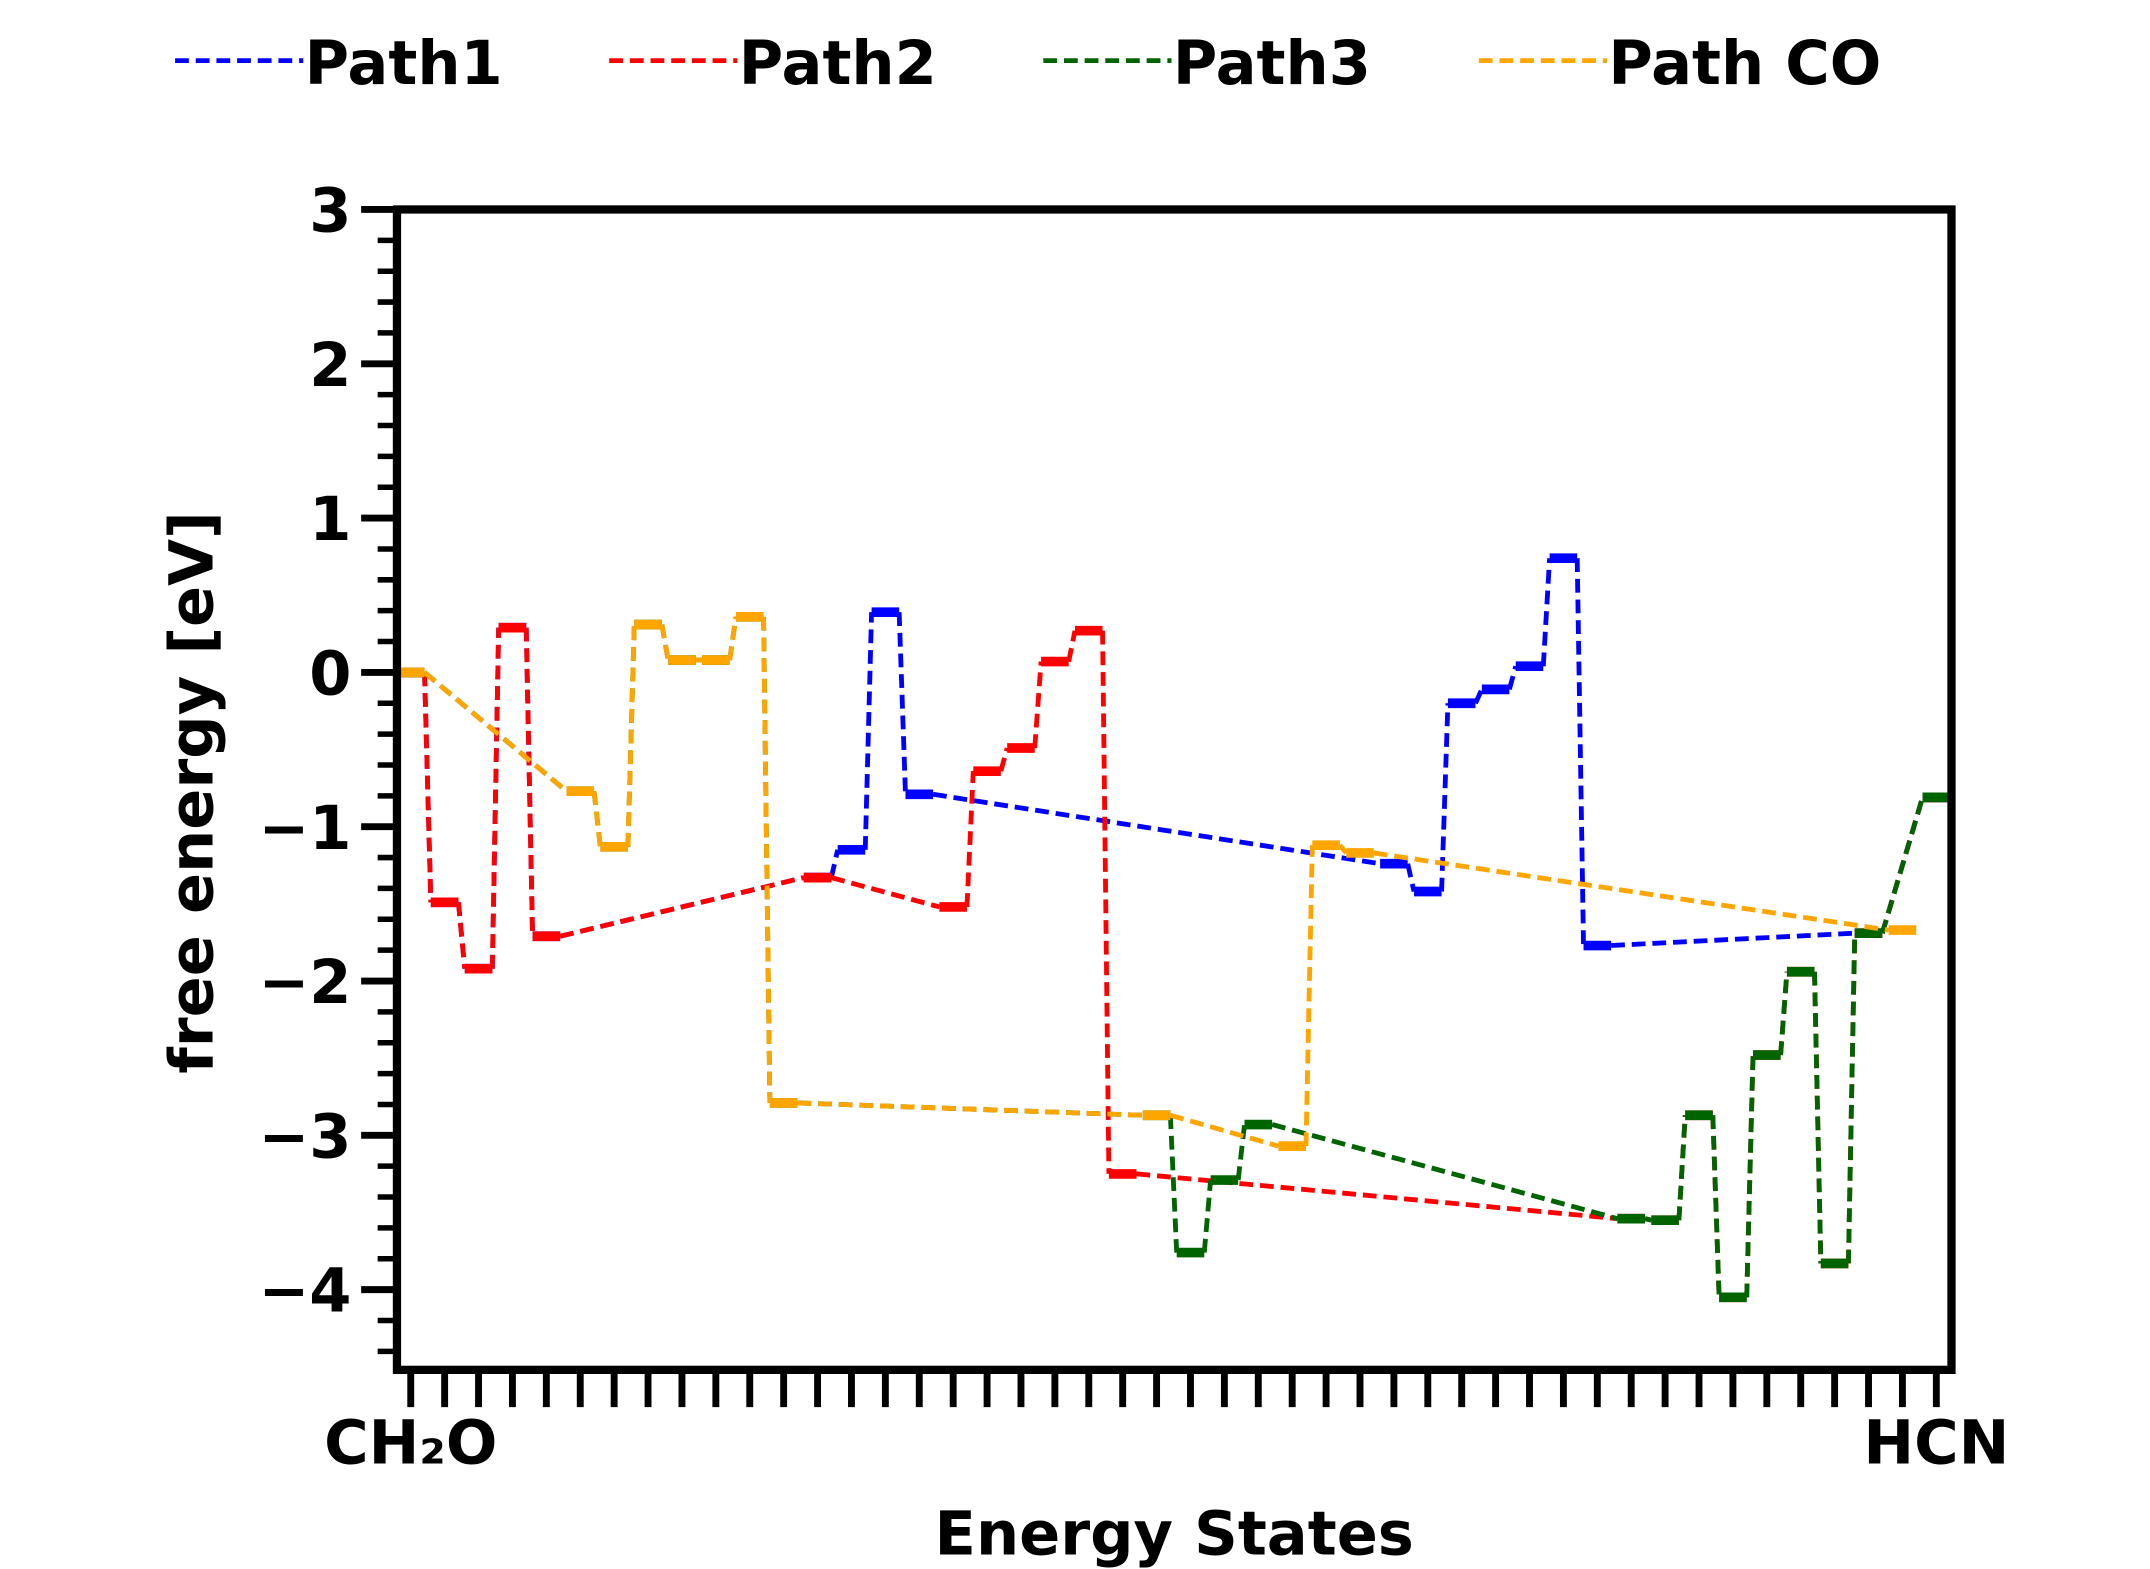 Image resolution: width=2150 pixels, height=1569 pixels. Describe the element at coordinates (1272, 64) in the screenshot. I see `legend-label: Path3` at that location.